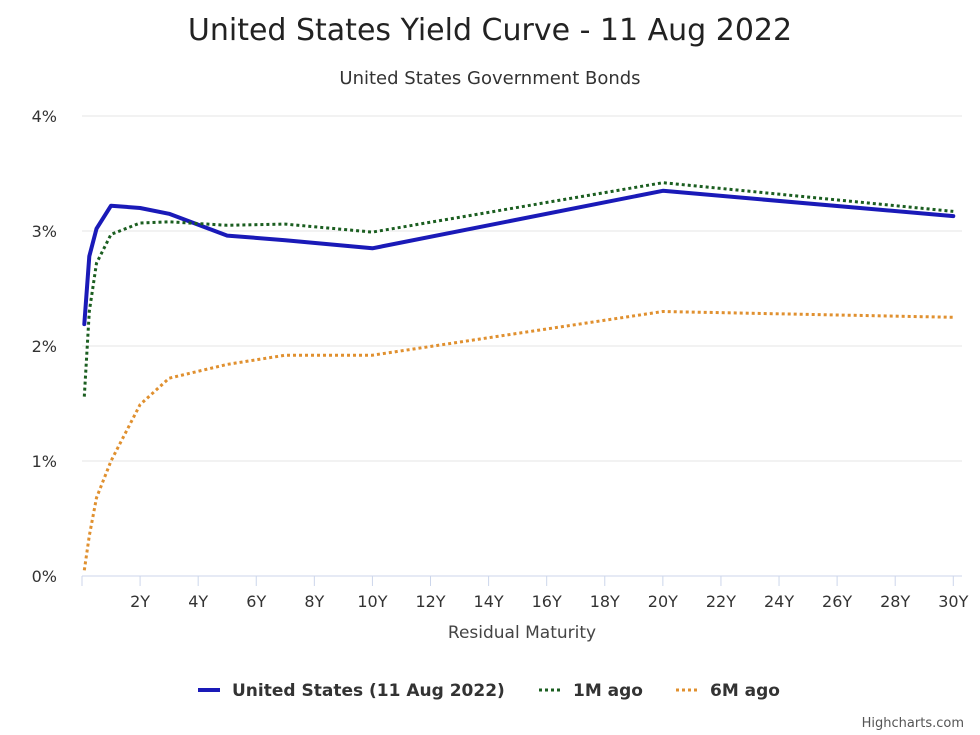  Describe the element at coordinates (44, 116) in the screenshot. I see `y-tick-label: 4%` at that location.